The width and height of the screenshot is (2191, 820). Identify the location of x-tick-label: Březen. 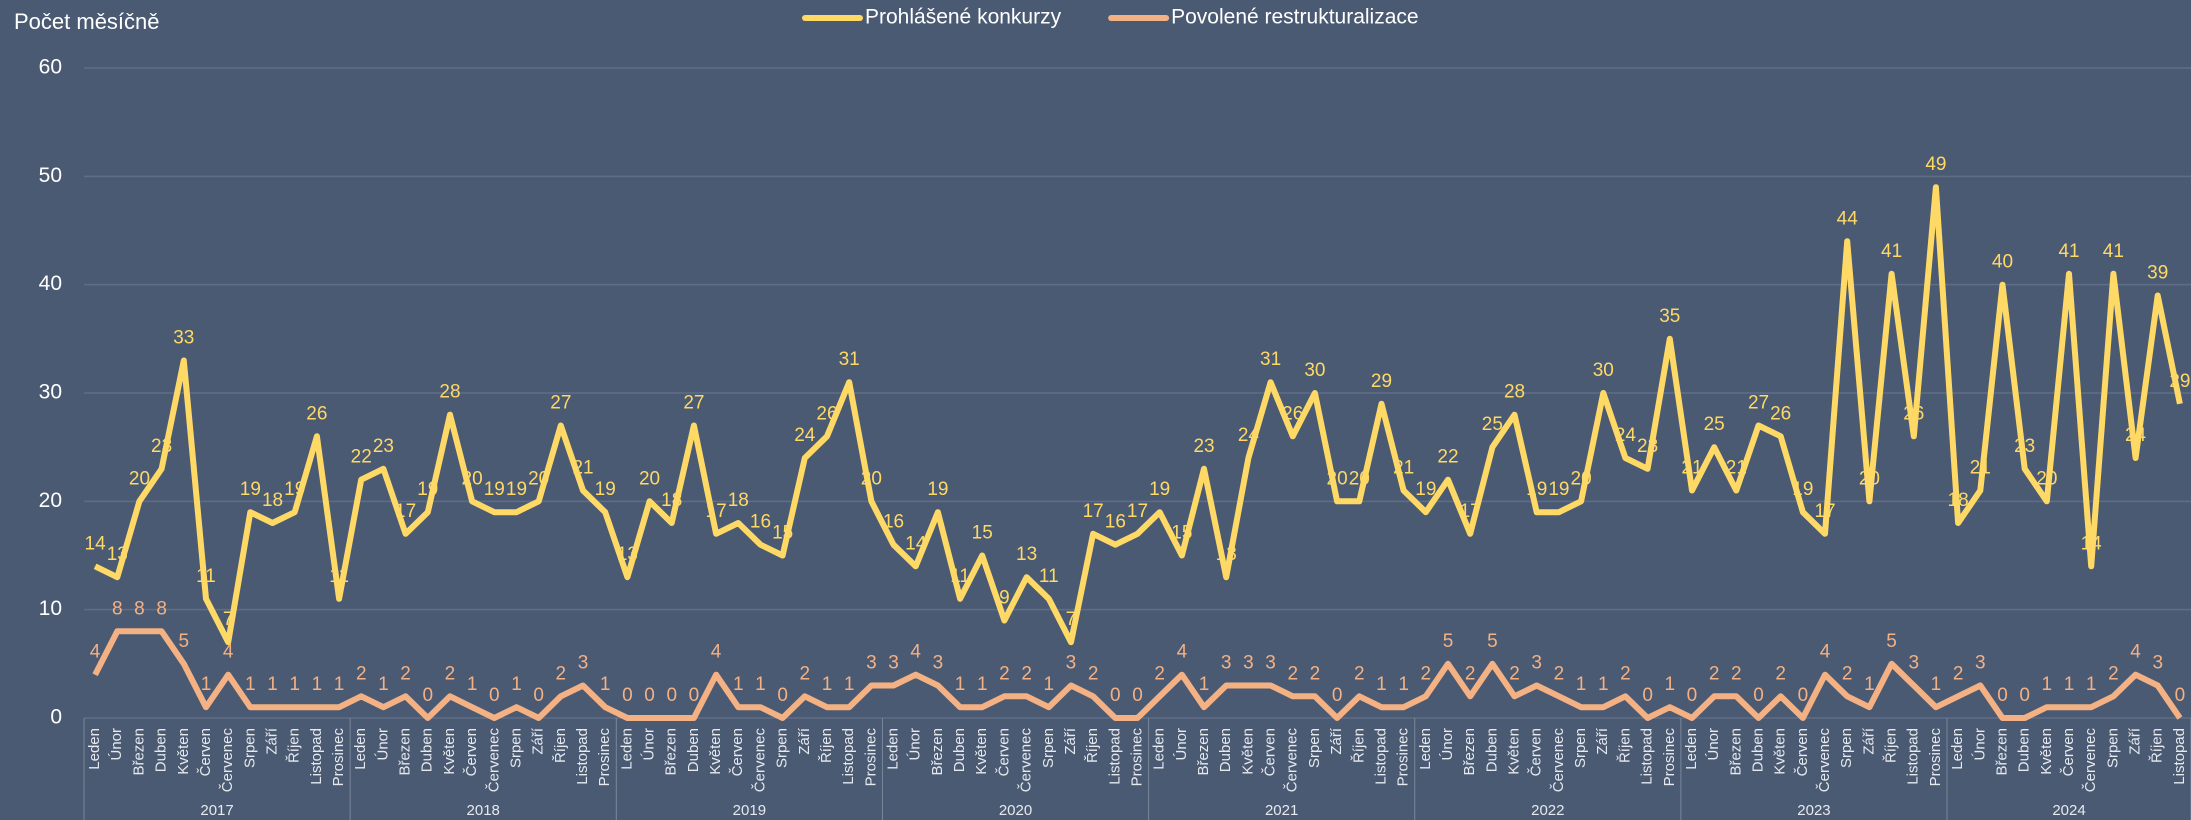
(1203, 752).